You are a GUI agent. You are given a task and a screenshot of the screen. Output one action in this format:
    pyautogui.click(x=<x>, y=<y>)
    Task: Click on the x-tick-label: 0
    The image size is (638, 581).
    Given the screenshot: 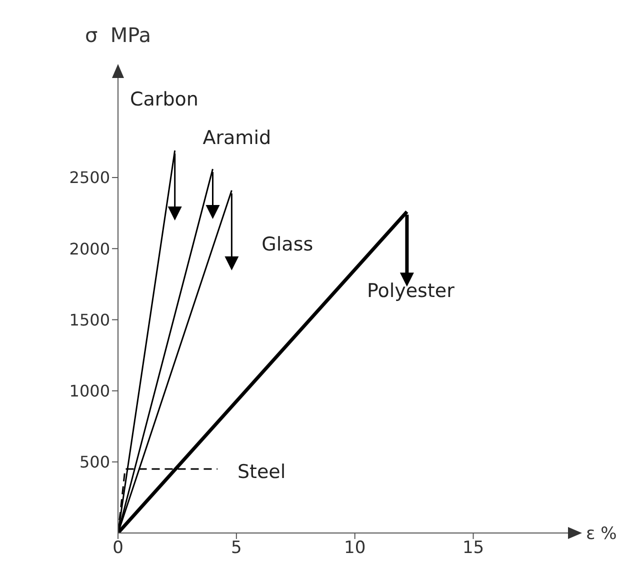 What is the action you would take?
    pyautogui.click(x=118, y=548)
    